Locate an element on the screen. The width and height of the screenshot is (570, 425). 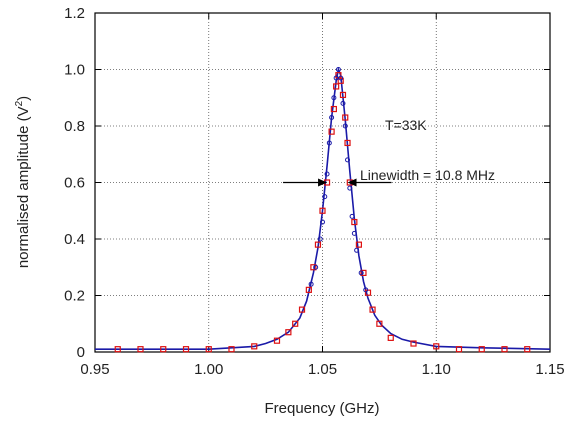
y-axis-label-end: ) is located at coordinates (23, 98).